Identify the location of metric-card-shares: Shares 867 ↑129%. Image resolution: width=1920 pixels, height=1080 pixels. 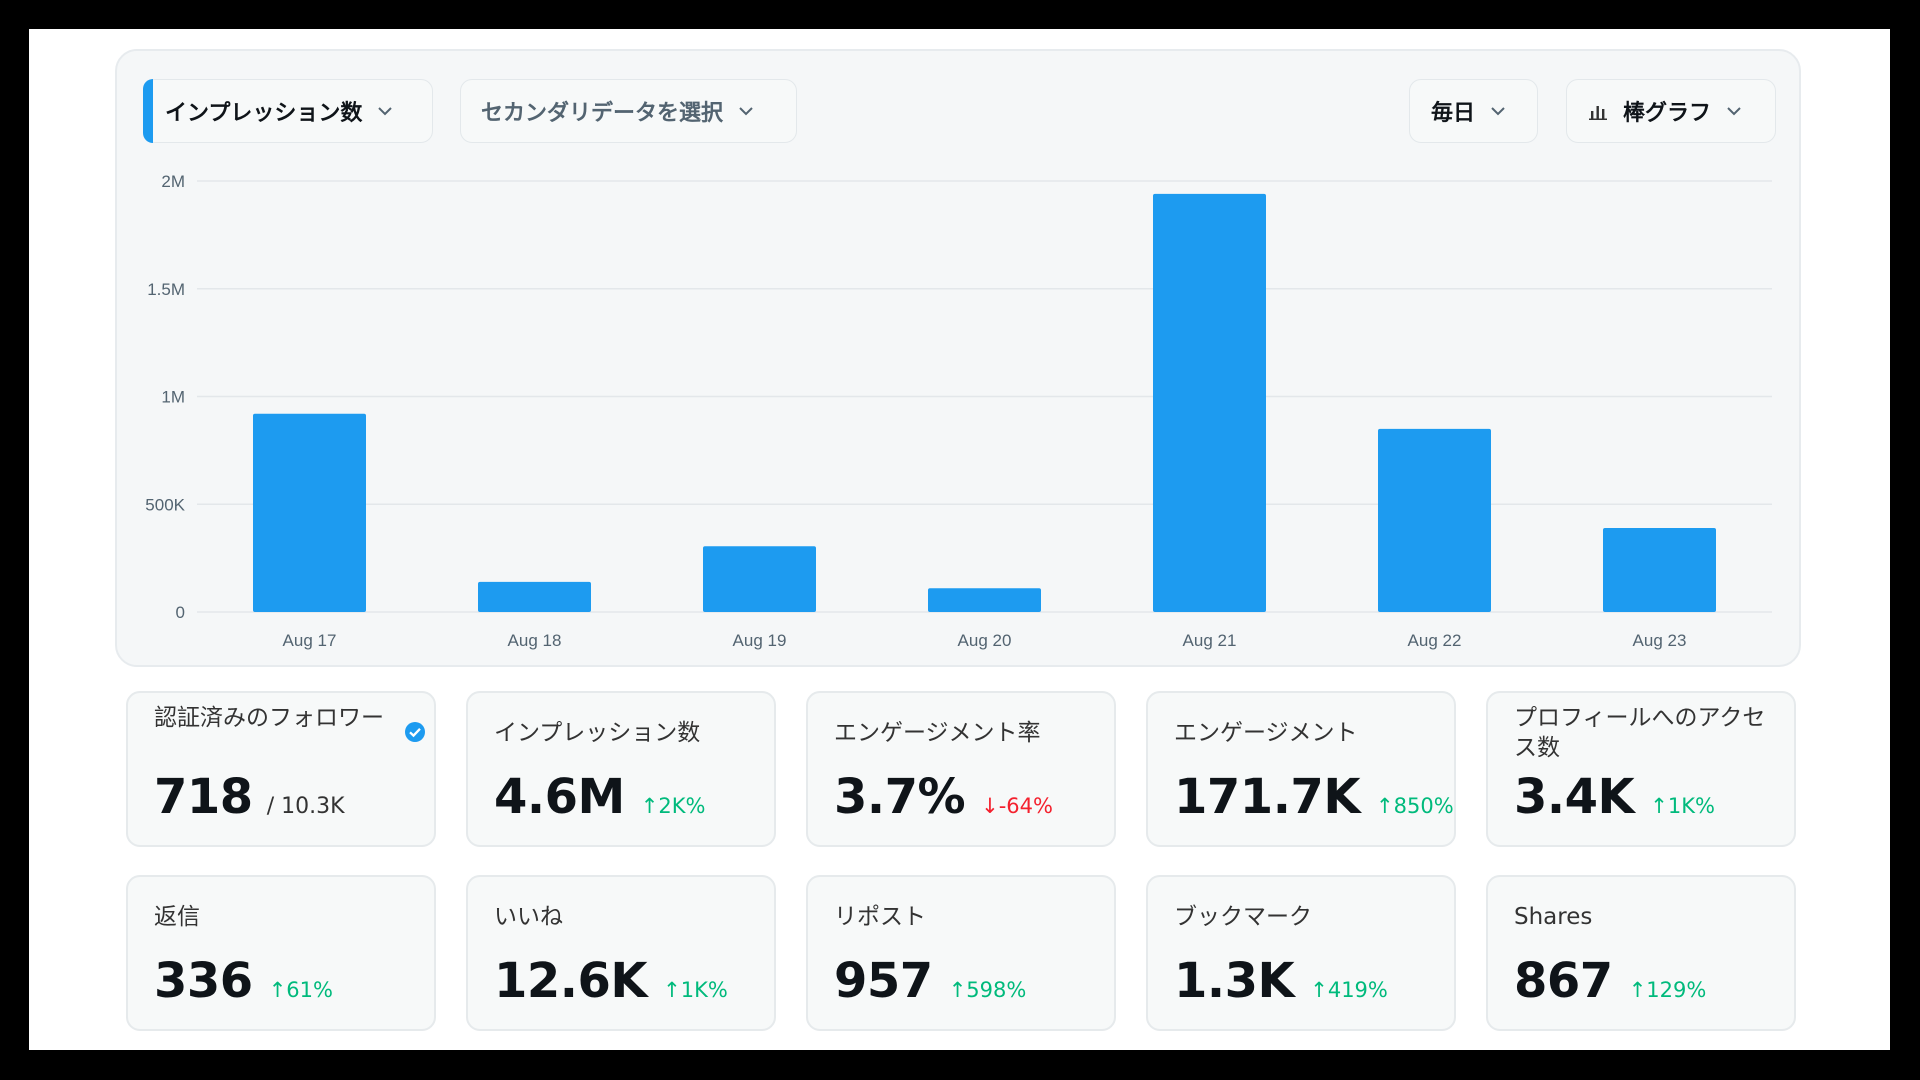
(1641, 953).